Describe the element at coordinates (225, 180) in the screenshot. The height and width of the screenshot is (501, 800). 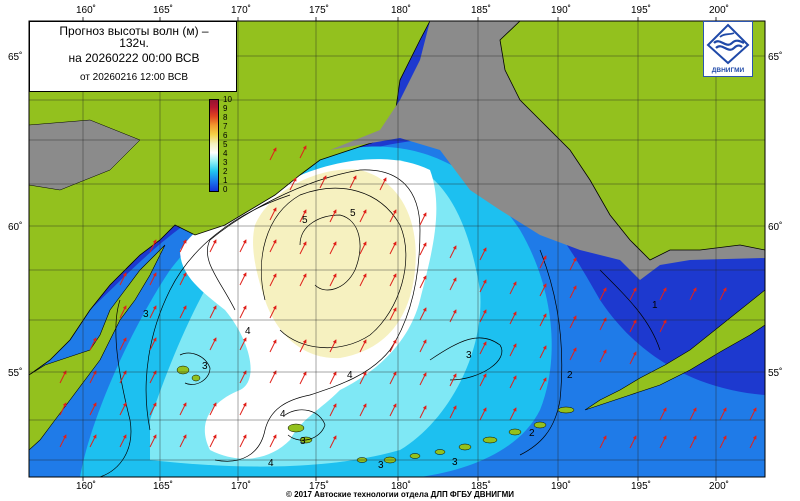
I see `colorbar-label: 1` at that location.